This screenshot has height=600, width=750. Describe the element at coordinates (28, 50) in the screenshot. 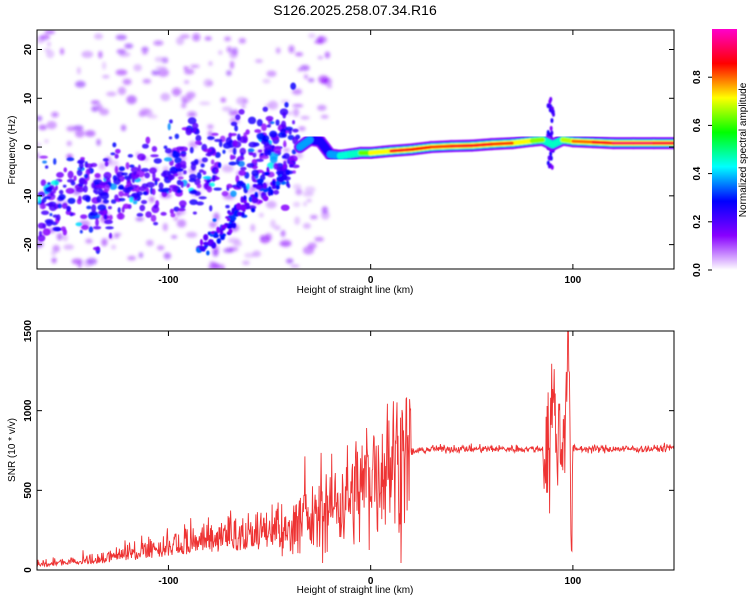

I see `spectrogram-y-tick-label: 20` at that location.